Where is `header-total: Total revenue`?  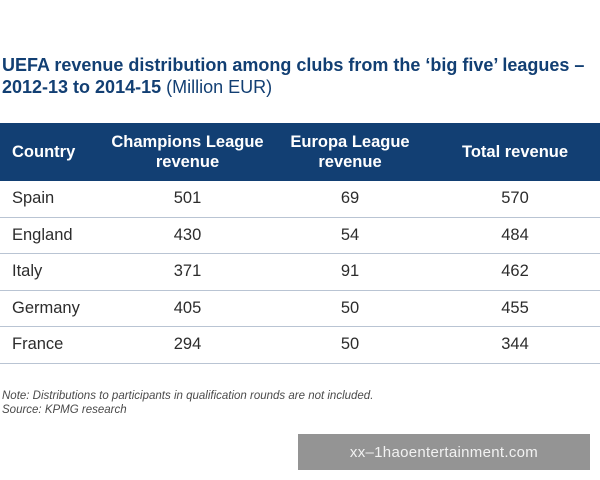
header-total: Total revenue is located at coordinates (515, 152).